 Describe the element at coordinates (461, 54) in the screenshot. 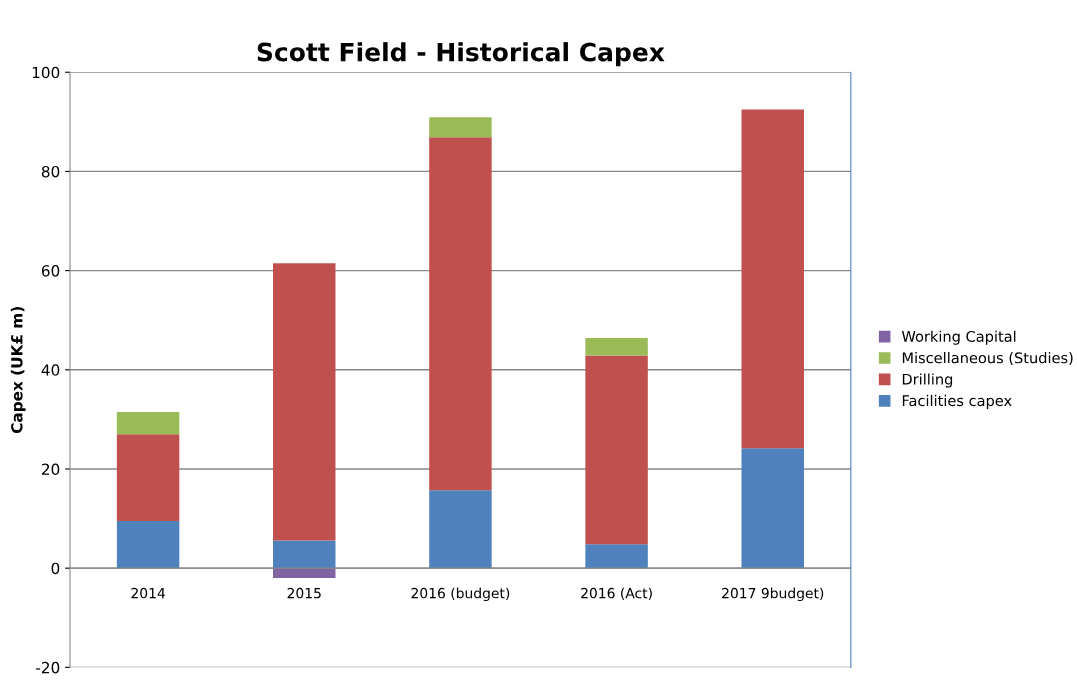

I see `chart-title: Scott Field - Historical Capex` at that location.